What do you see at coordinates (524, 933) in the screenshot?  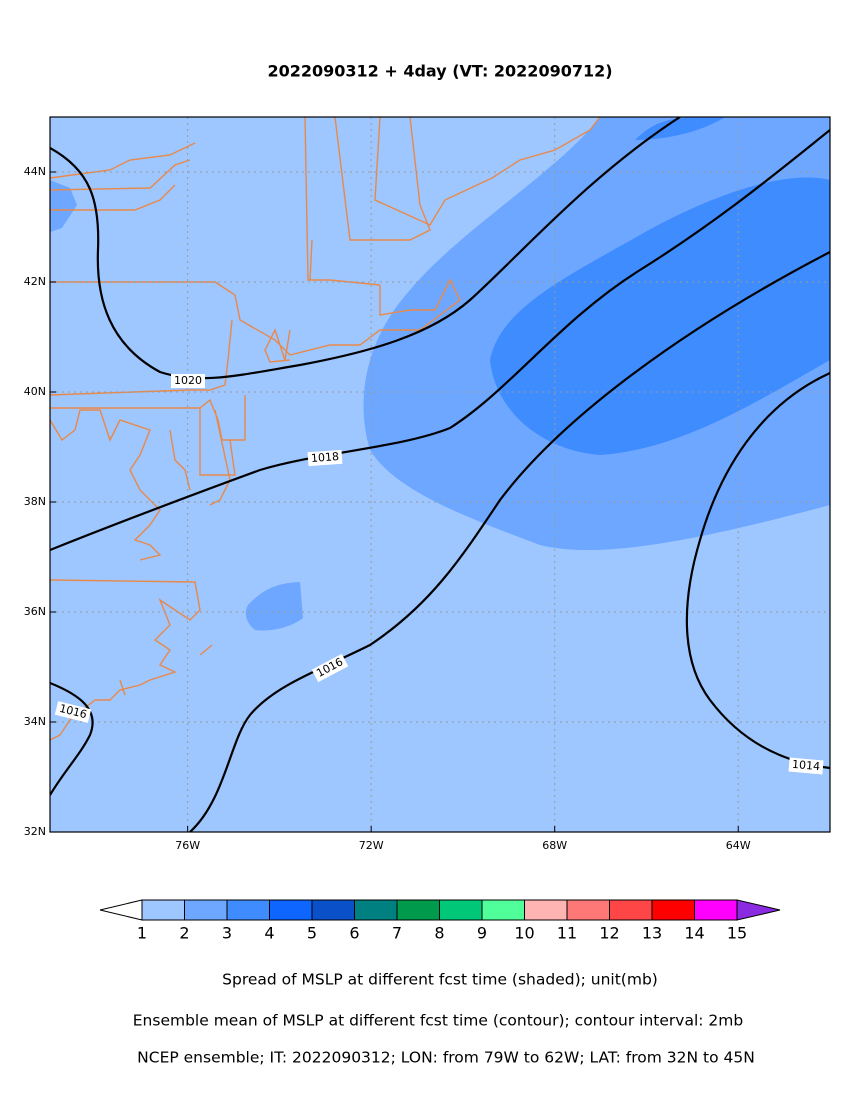 I see `colorbar-label: 10` at bounding box center [524, 933].